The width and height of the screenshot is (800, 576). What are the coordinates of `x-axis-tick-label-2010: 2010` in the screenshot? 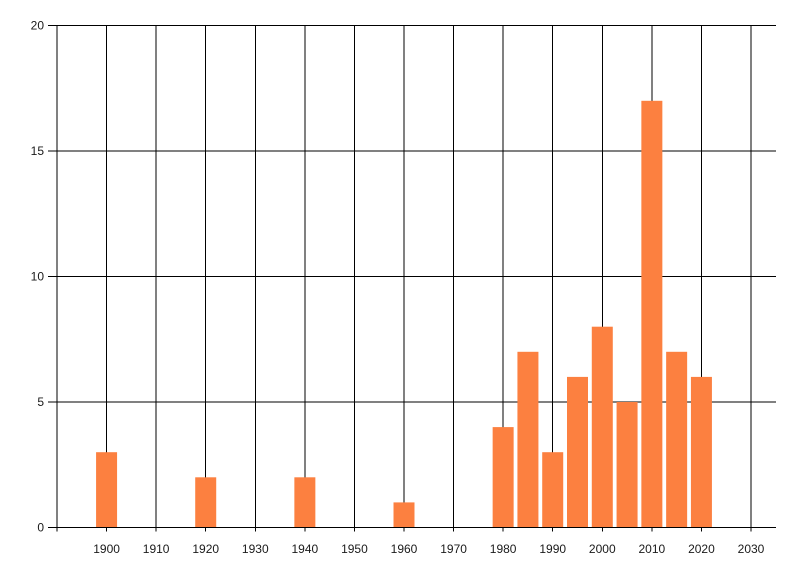 It's located at (652, 549).